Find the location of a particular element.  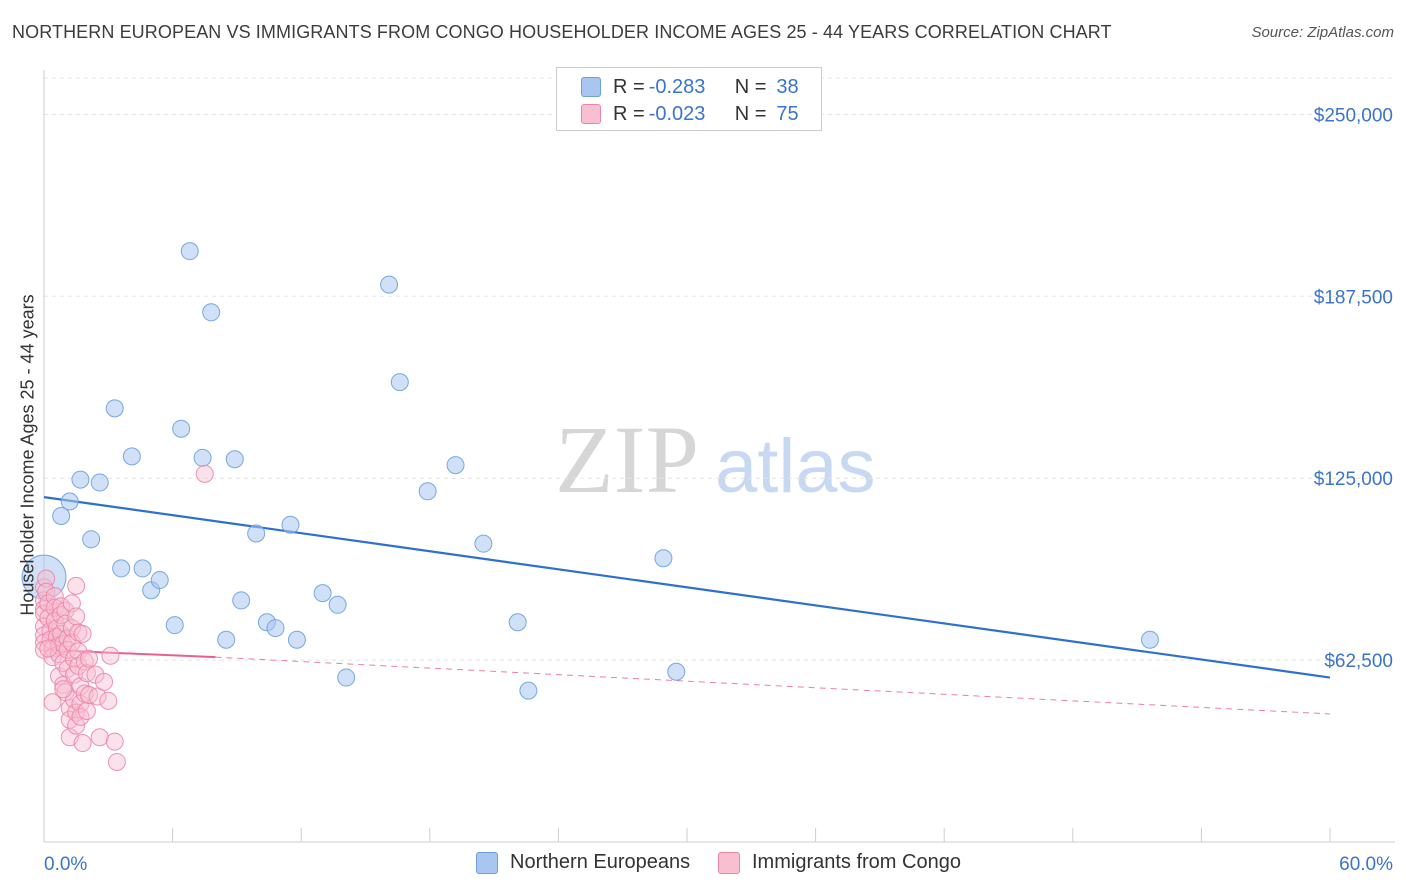

y-tick-label: $187,500 is located at coordinates (1353, 297).